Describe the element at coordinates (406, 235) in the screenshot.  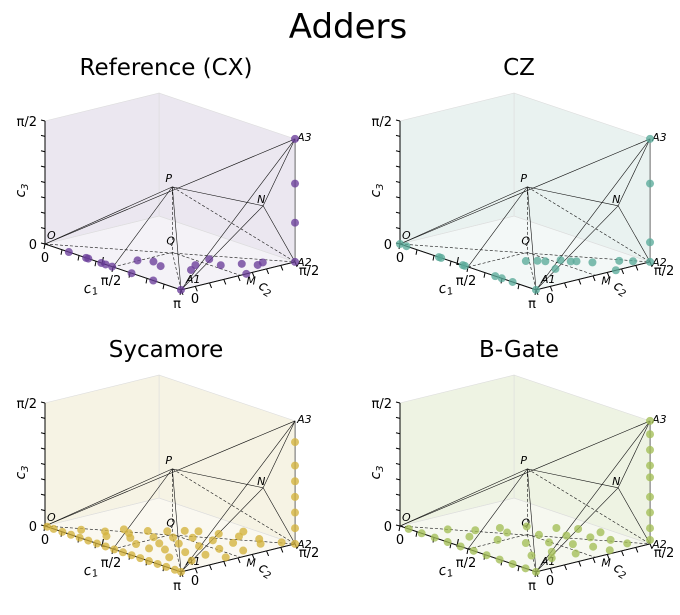
I see `vertex-label-O: O` at that location.